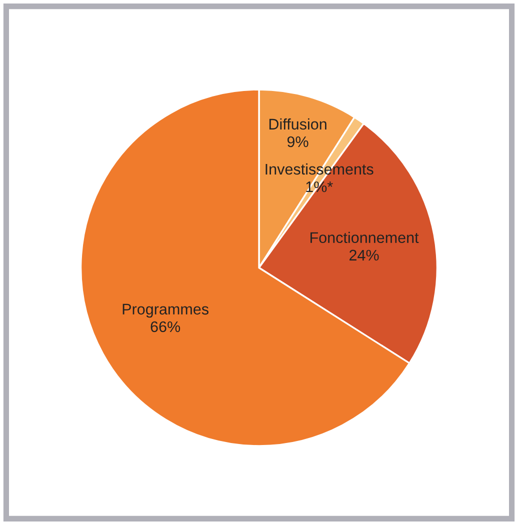 This screenshot has width=518, height=525. I want to click on data-label: 9%, so click(297, 142).